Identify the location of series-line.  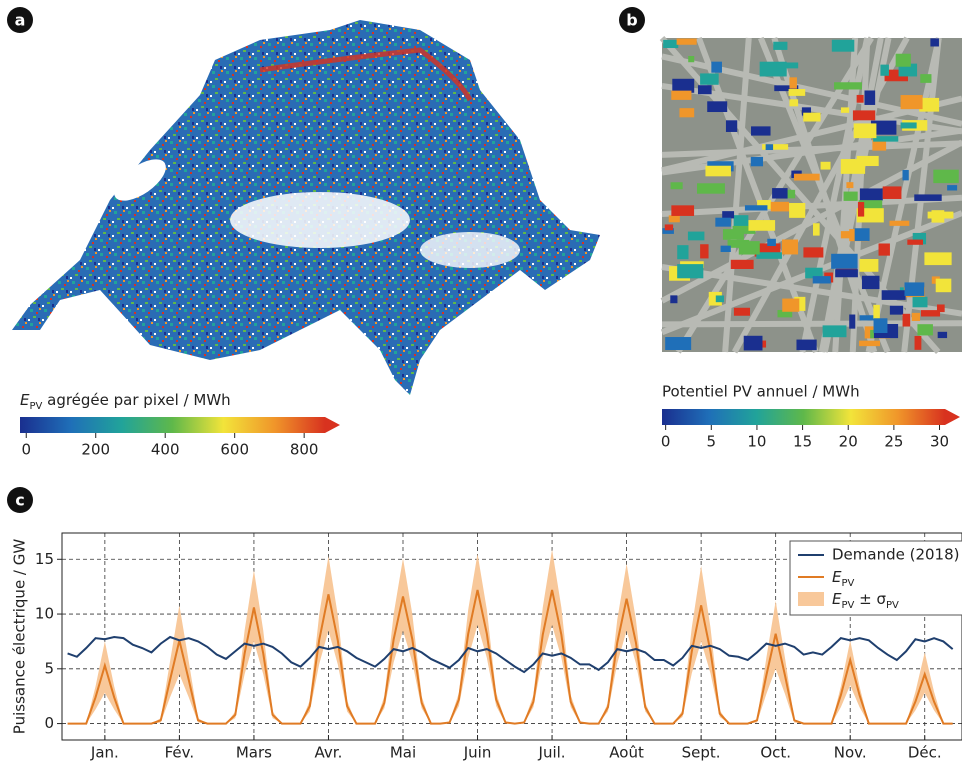
(510, 654).